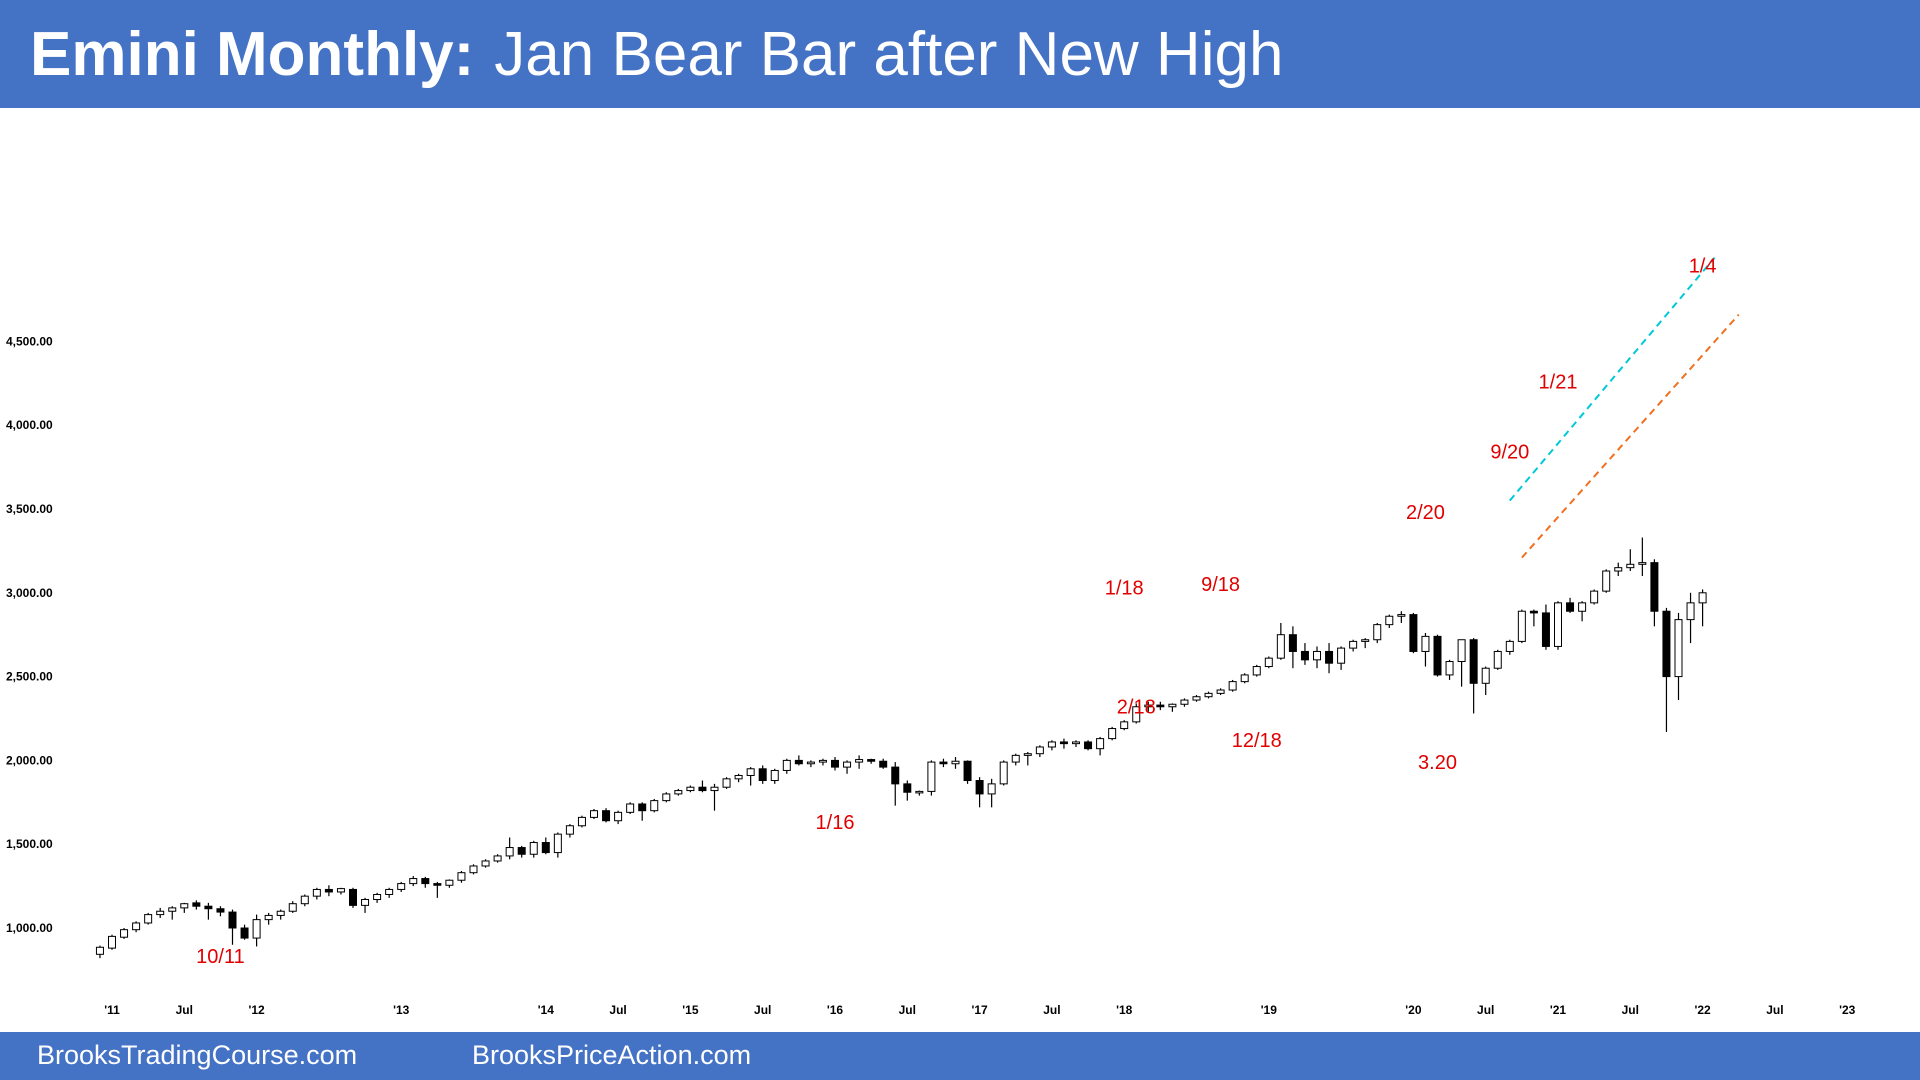  I want to click on x-tick-label: '21, so click(1558, 1010).